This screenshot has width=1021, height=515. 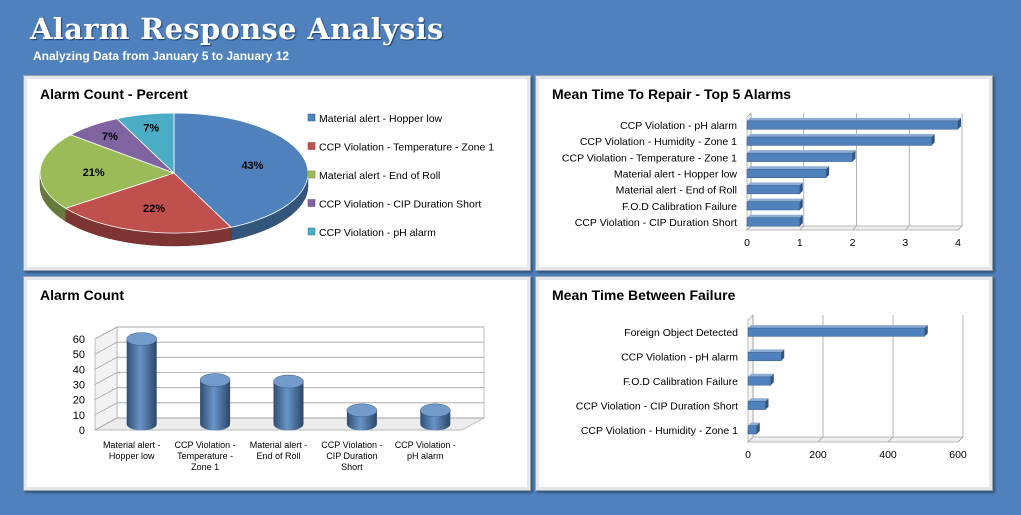 What do you see at coordinates (853, 243) in the screenshot?
I see `x-tick-label: 2` at bounding box center [853, 243].